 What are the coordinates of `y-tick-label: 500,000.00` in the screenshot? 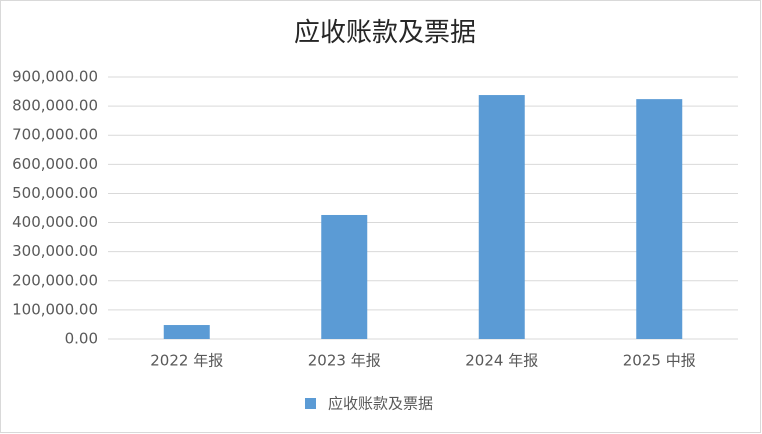 It's located at (55, 193).